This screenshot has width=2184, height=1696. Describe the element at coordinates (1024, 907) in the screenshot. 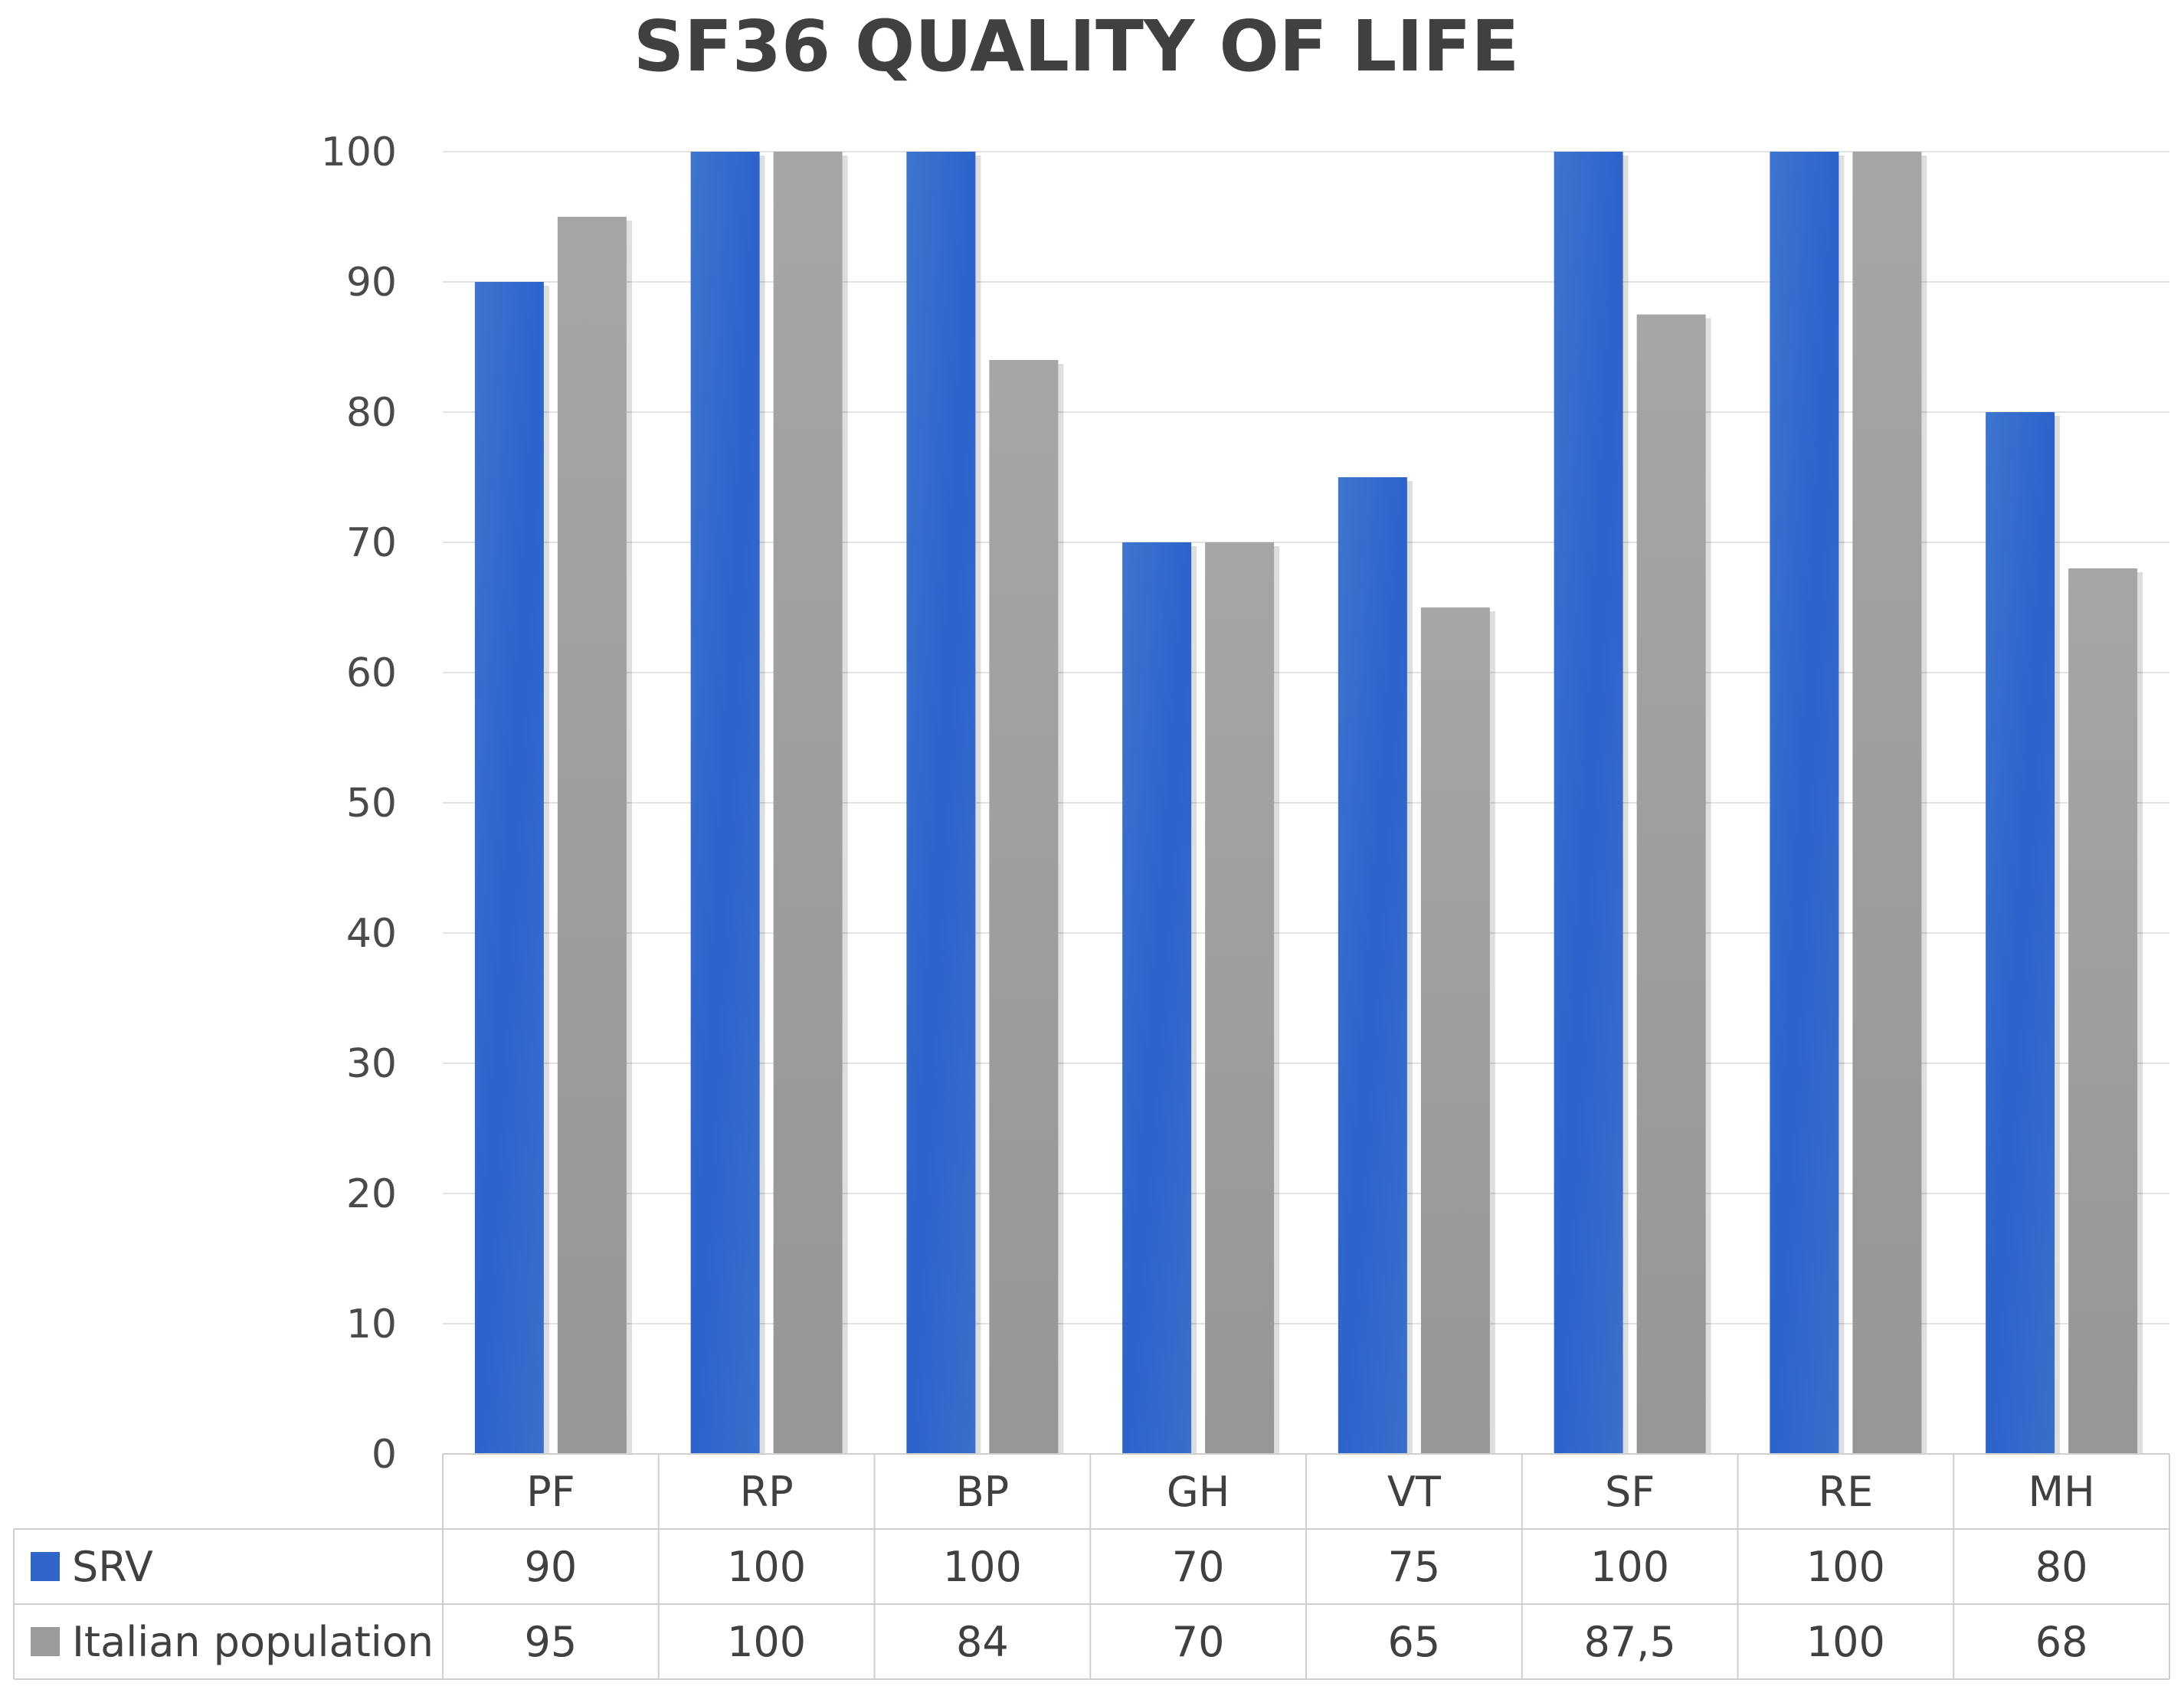

I see `bar-italian-population-bp` at that location.